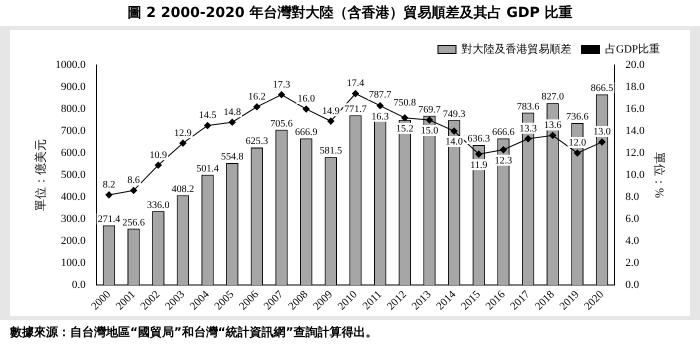 The width and height of the screenshot is (700, 348). Describe the element at coordinates (257, 142) in the screenshot. I see `data-label: 625.3` at that location.